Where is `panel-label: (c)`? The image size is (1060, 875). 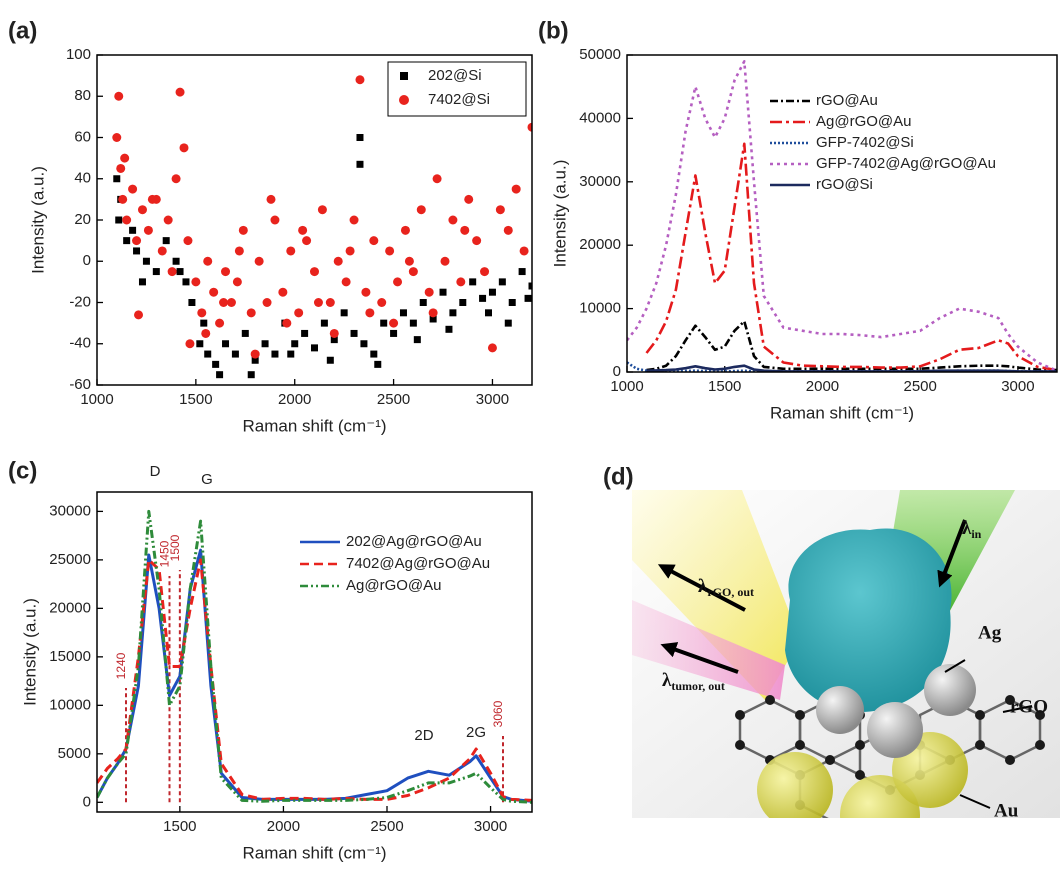 panel-label: (c) is located at coordinates (22, 470).